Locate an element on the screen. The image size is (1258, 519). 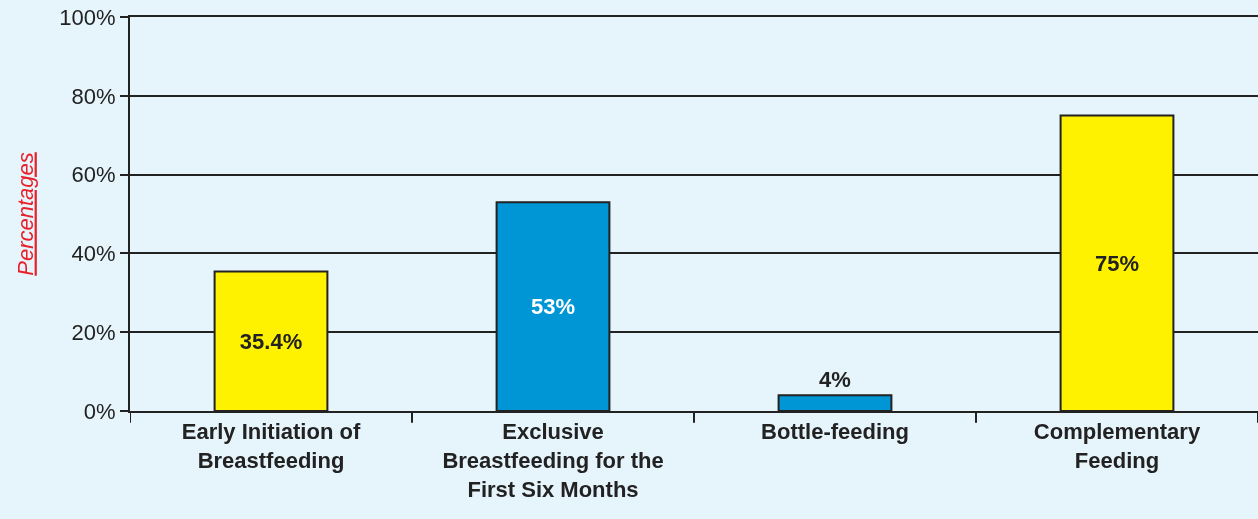
x-tick-label: Bottle-feeding is located at coordinates (835, 432).